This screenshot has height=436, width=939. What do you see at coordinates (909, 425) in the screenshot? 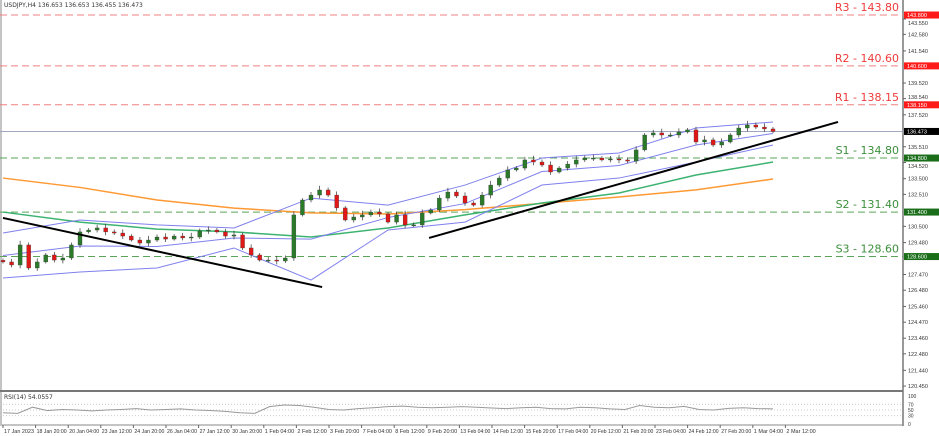
I see `rsi-level-label: 0` at bounding box center [909, 425].